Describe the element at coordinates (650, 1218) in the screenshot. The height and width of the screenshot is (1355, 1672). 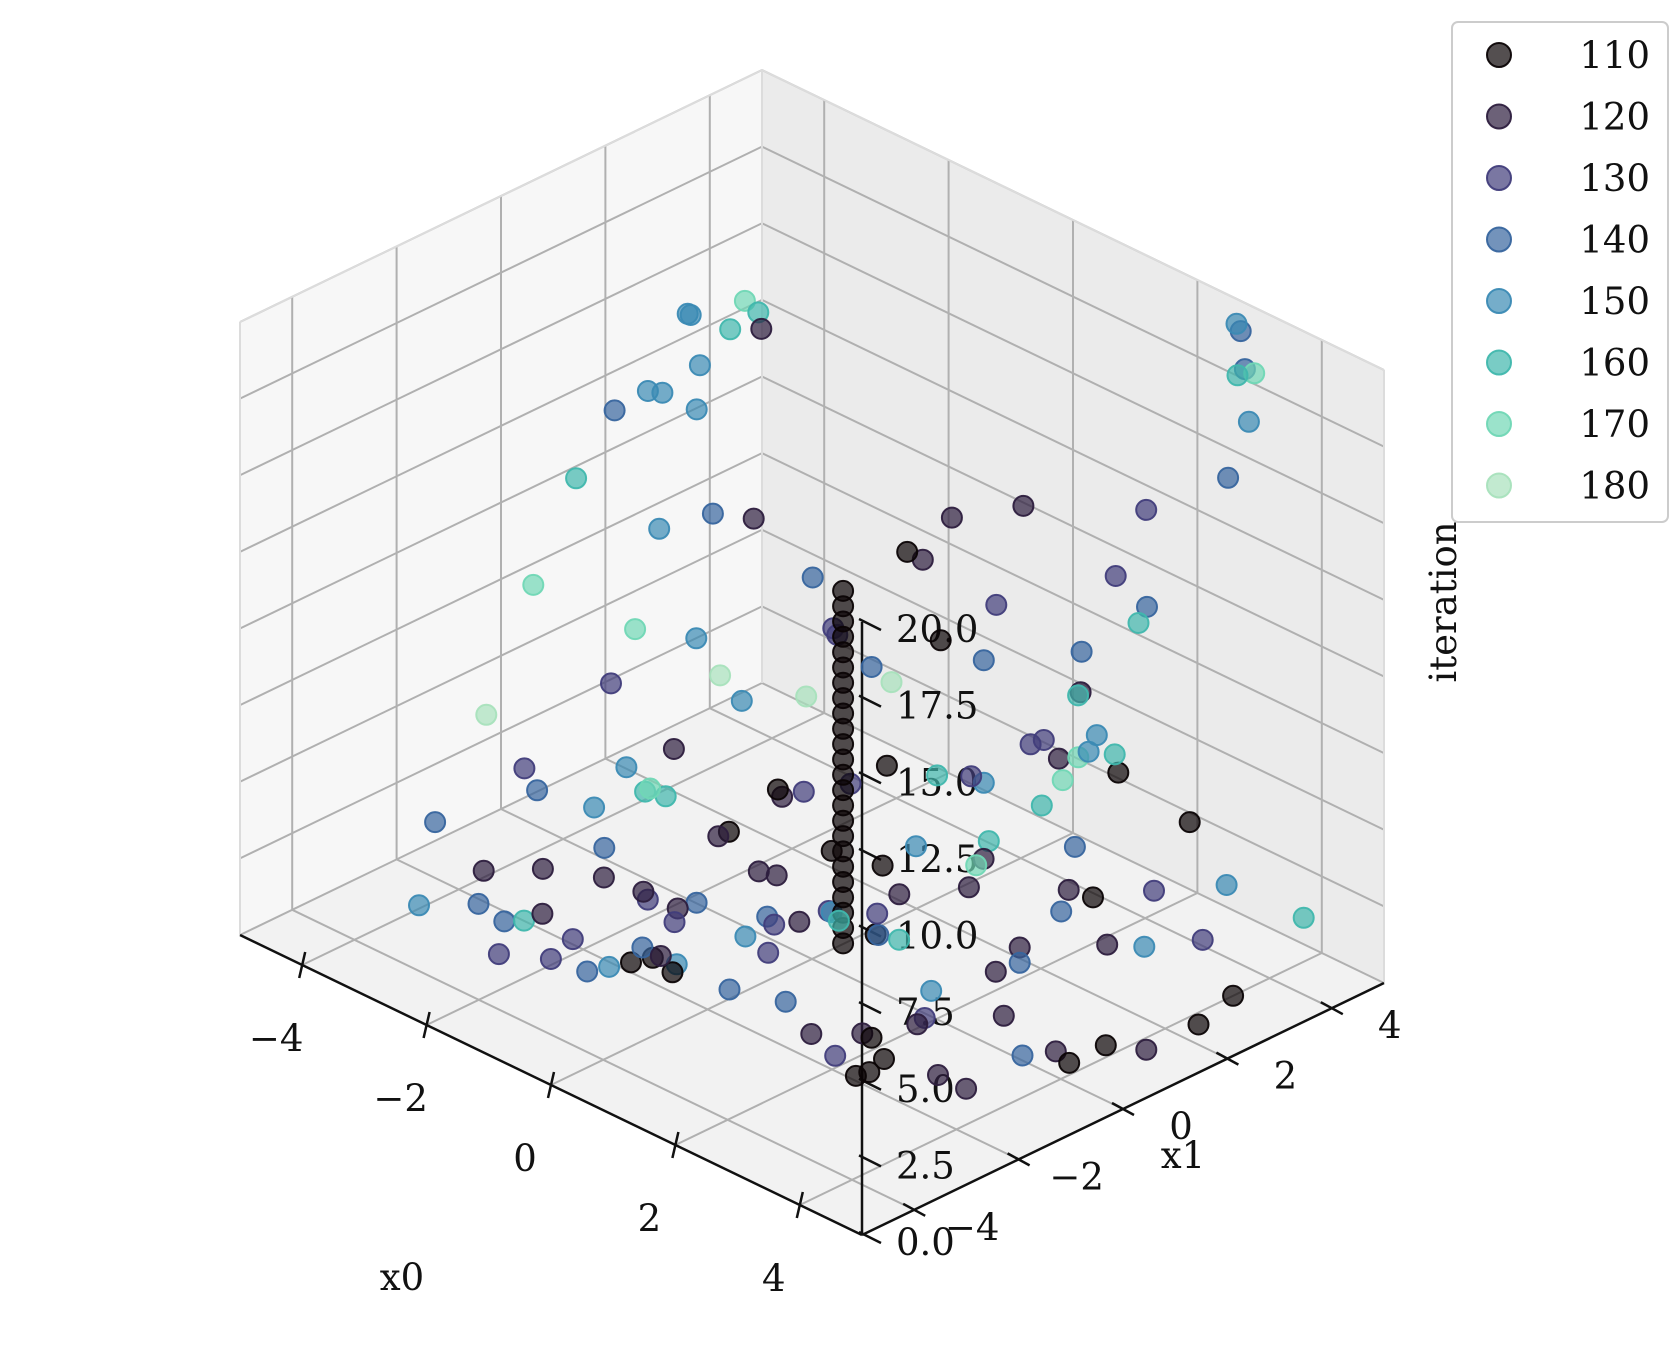
I see `x-tick-label: 2` at that location.